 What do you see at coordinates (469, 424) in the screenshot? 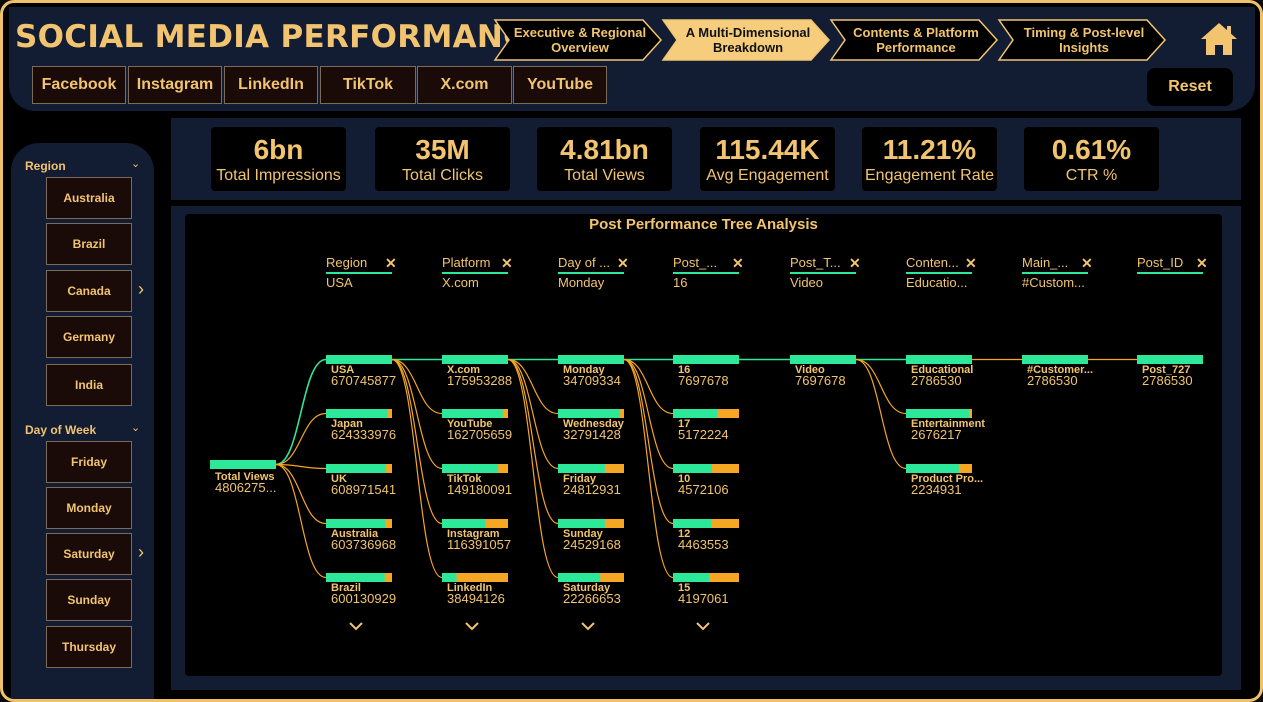
I see `tree-node-label: YouTube` at bounding box center [469, 424].